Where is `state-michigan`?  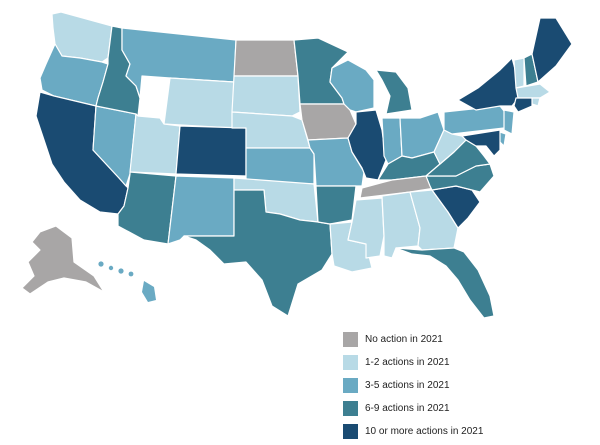 state-michigan is located at coordinates (394, 92).